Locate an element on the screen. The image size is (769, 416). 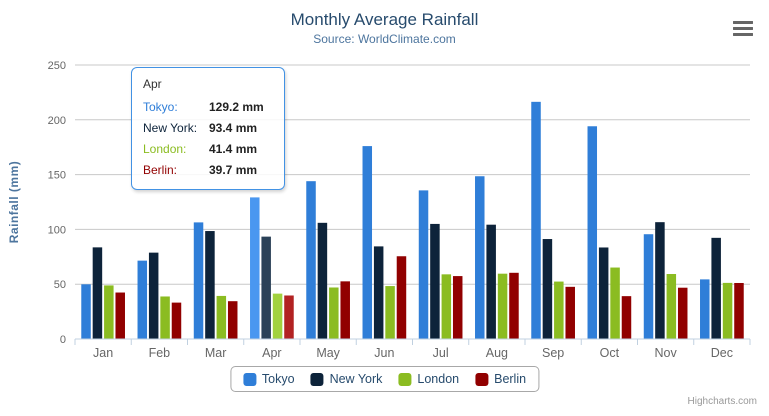
bar-new-york-mar is located at coordinates (210, 285).